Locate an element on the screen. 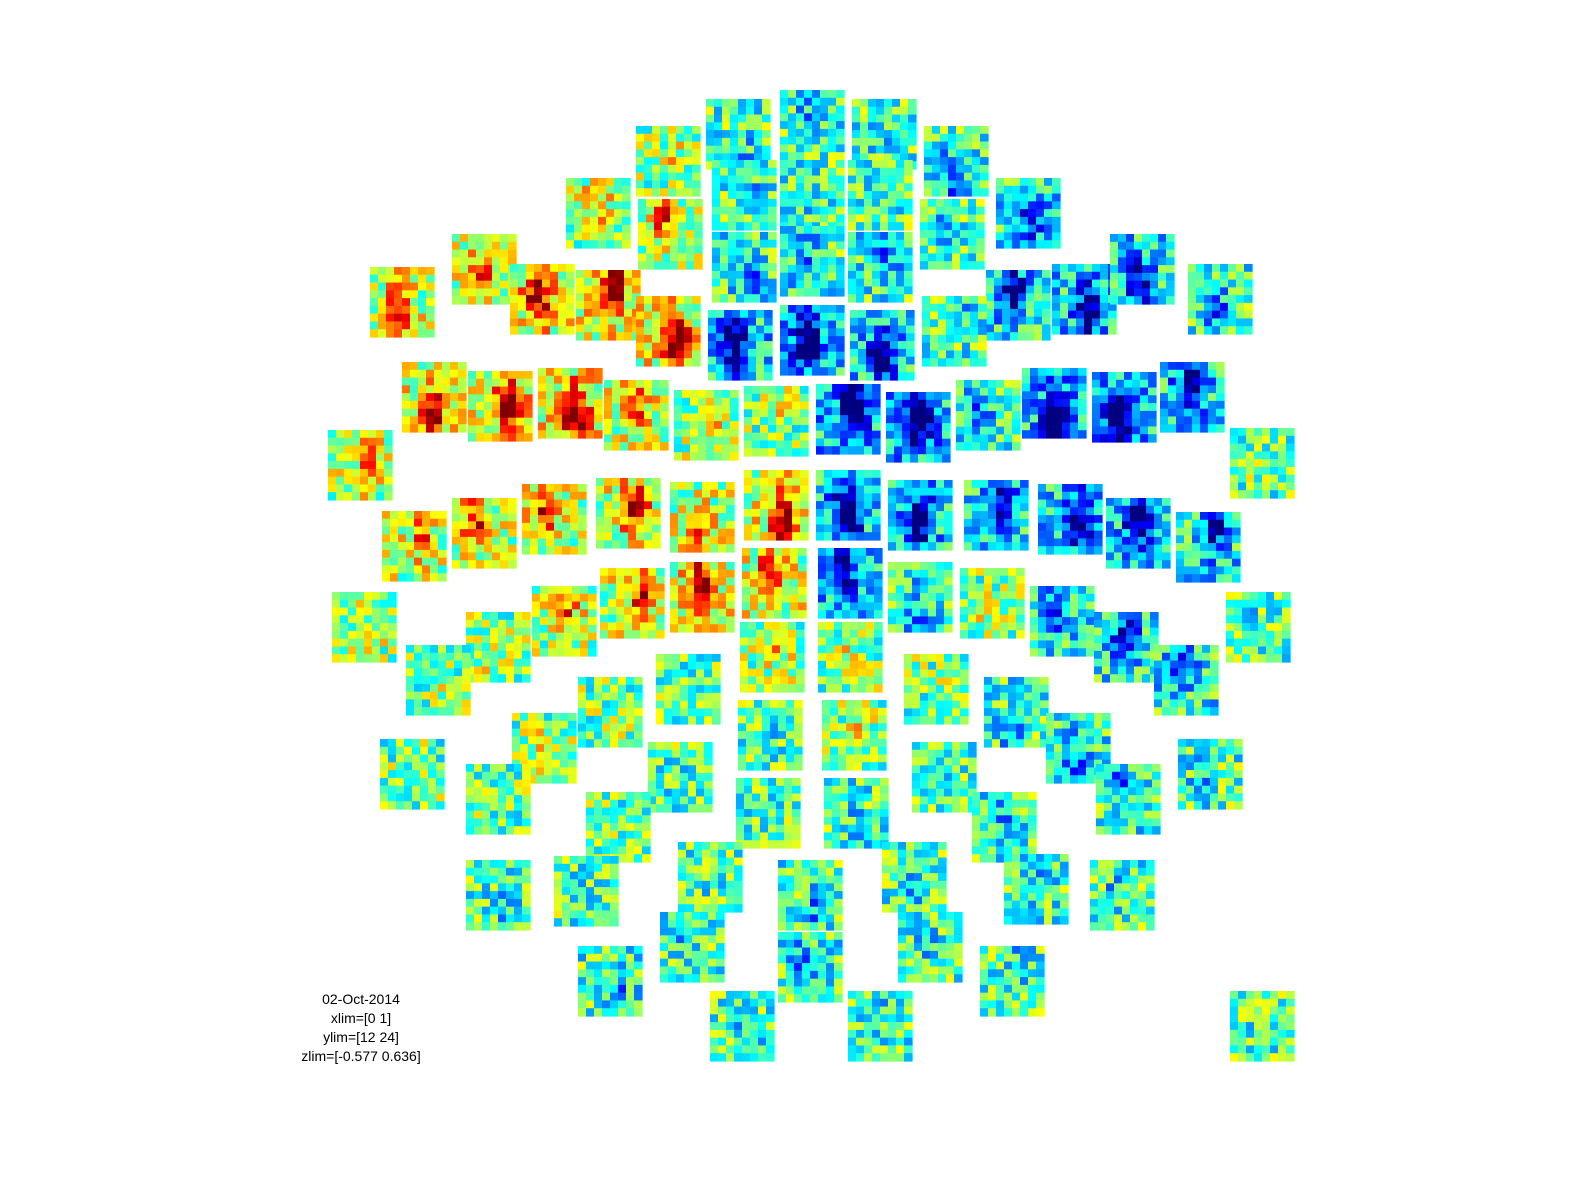  channel-tfr-panel is located at coordinates (668, 331).